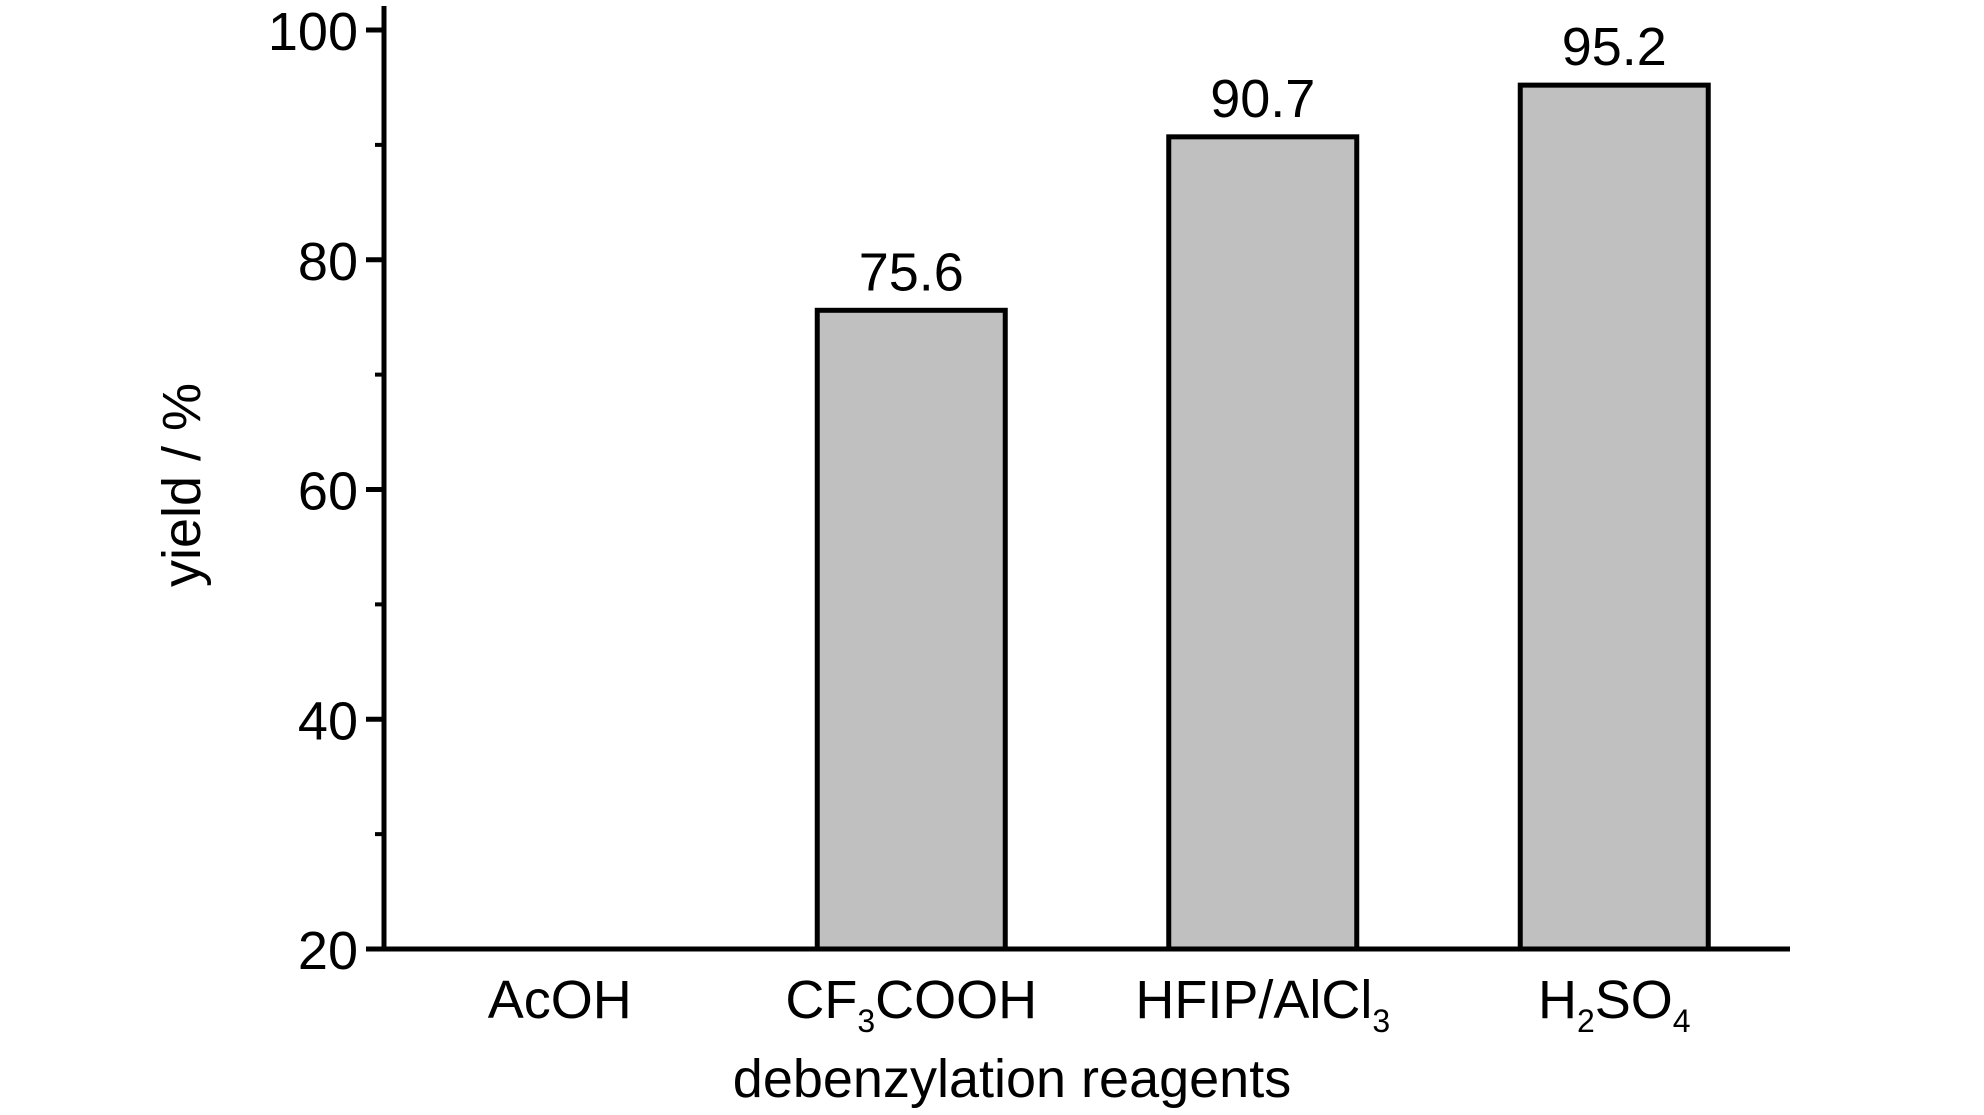 The width and height of the screenshot is (1984, 1115). What do you see at coordinates (328, 951) in the screenshot?
I see `y-tick-label: 20` at bounding box center [328, 951].